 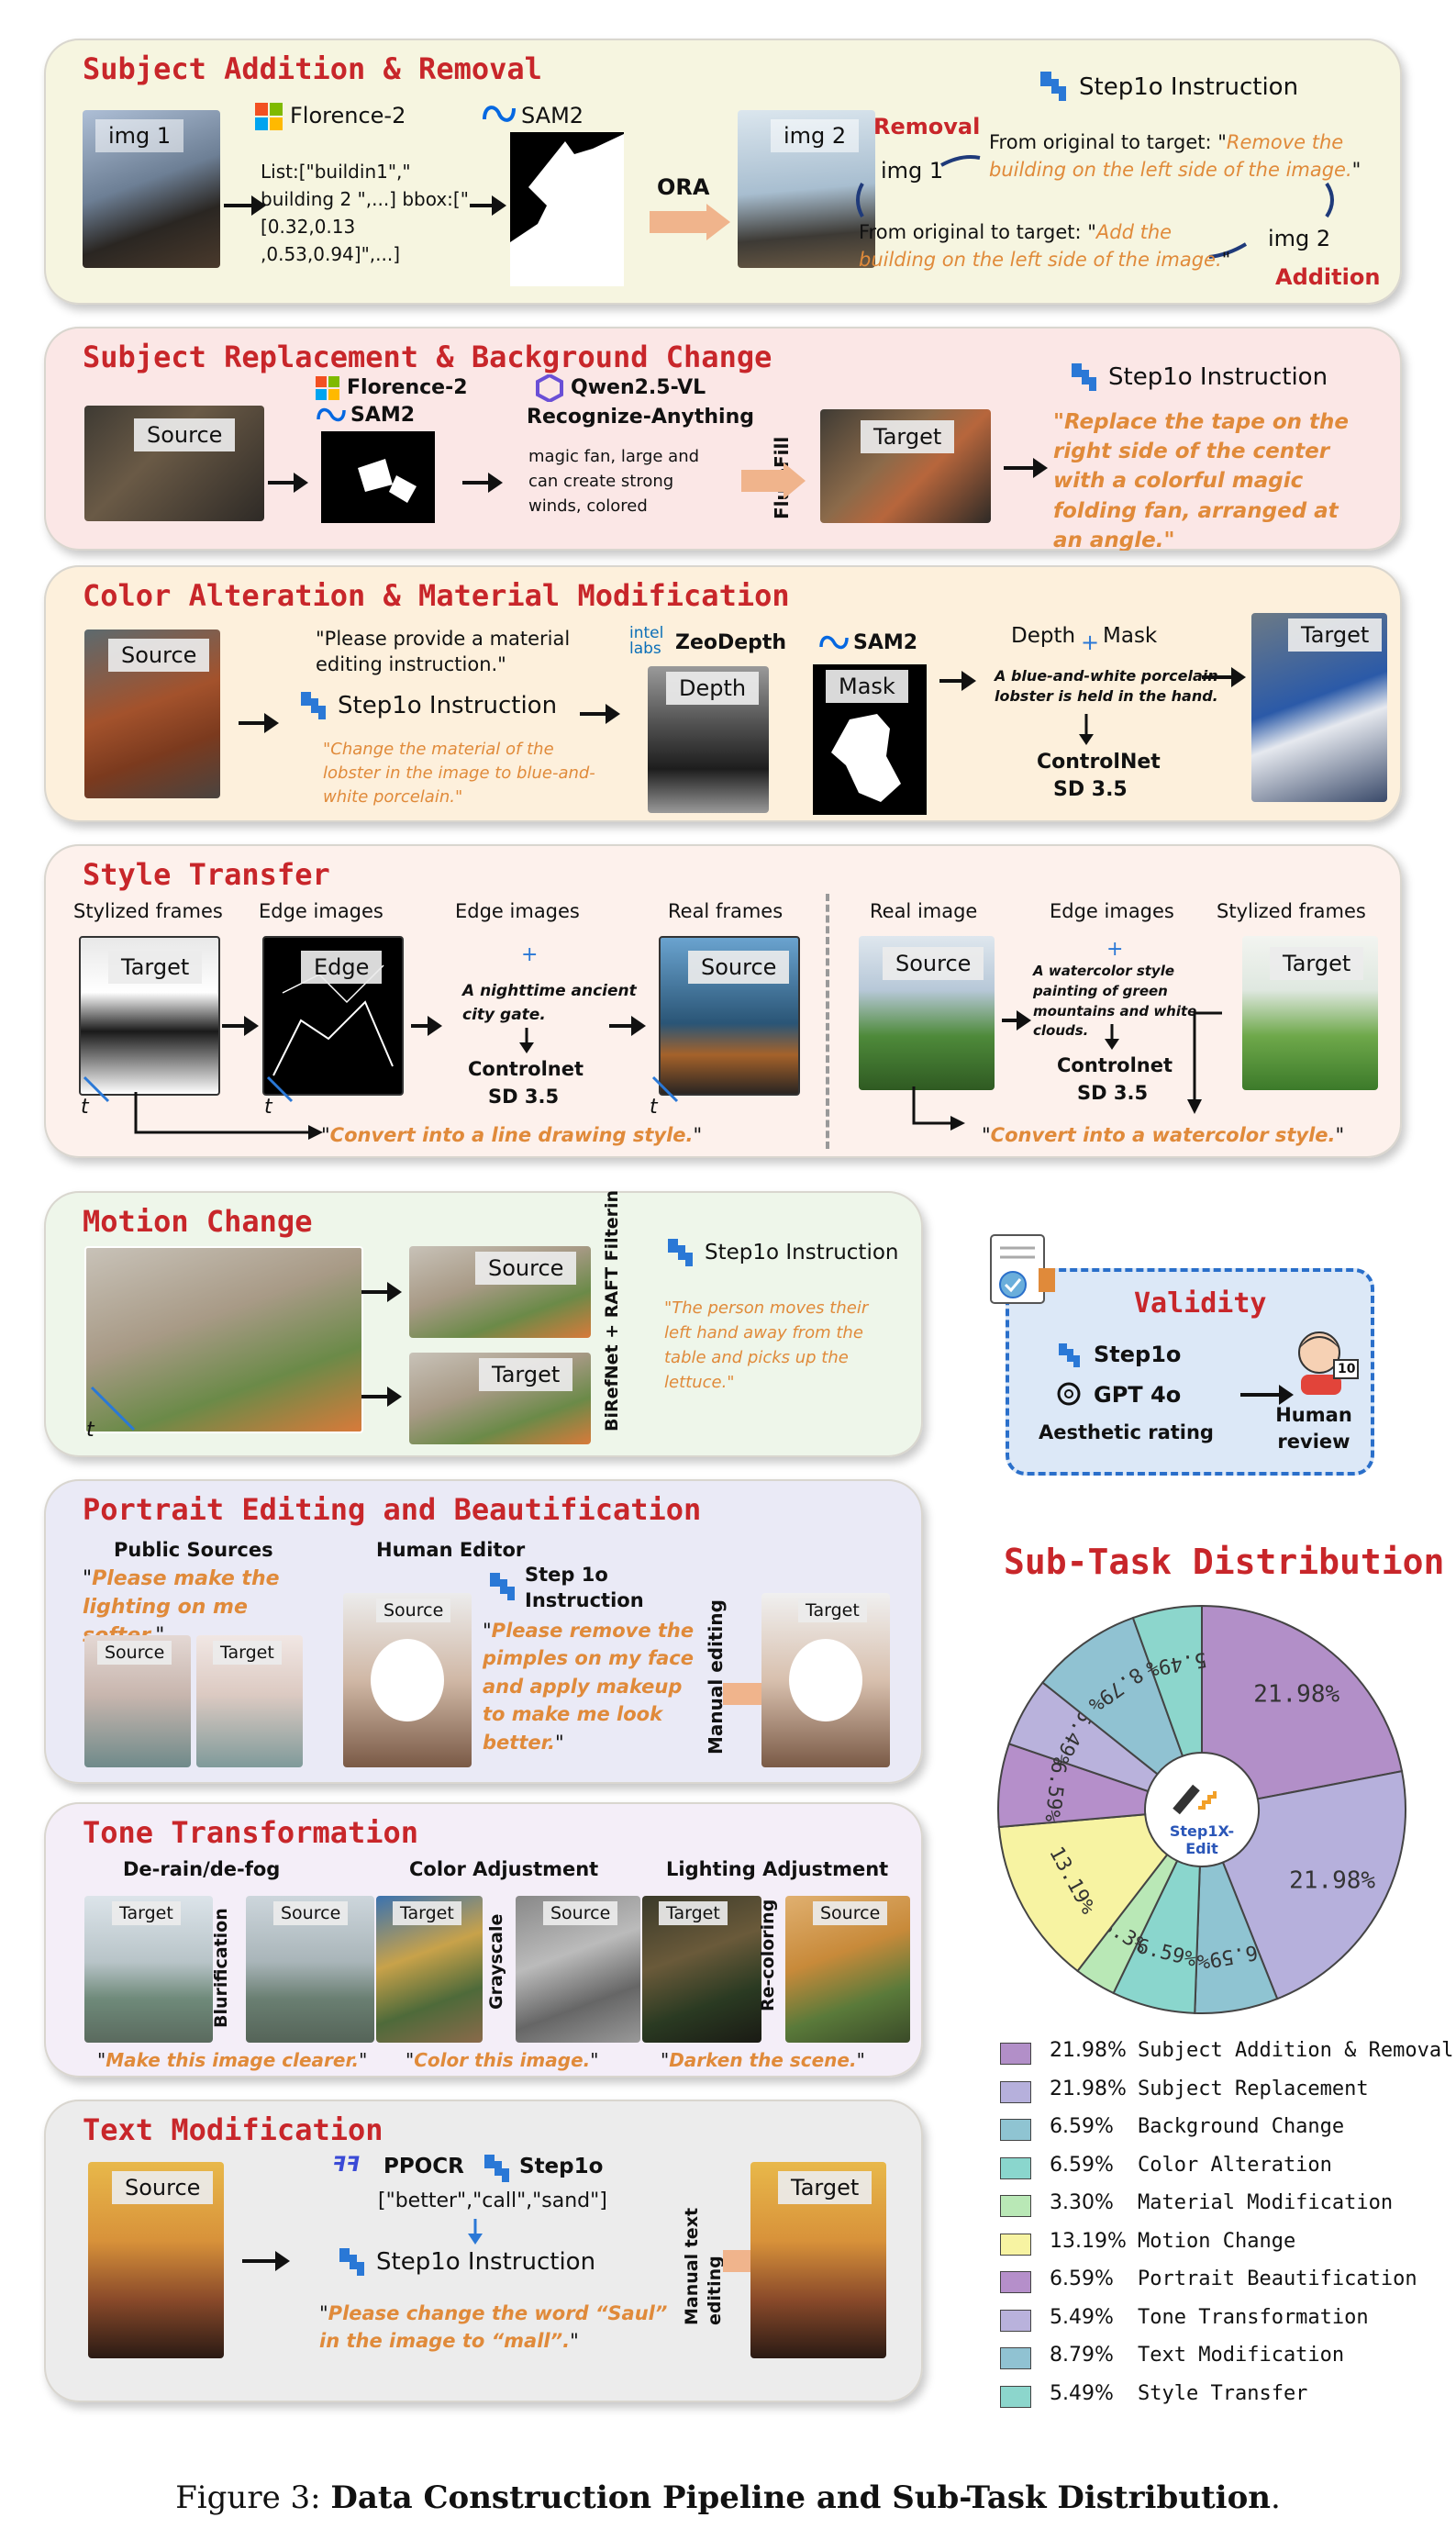 What do you see at coordinates (612, 1311) in the screenshot?
I see `filtering-label: BiRefNet + RAFT Filtering` at bounding box center [612, 1311].